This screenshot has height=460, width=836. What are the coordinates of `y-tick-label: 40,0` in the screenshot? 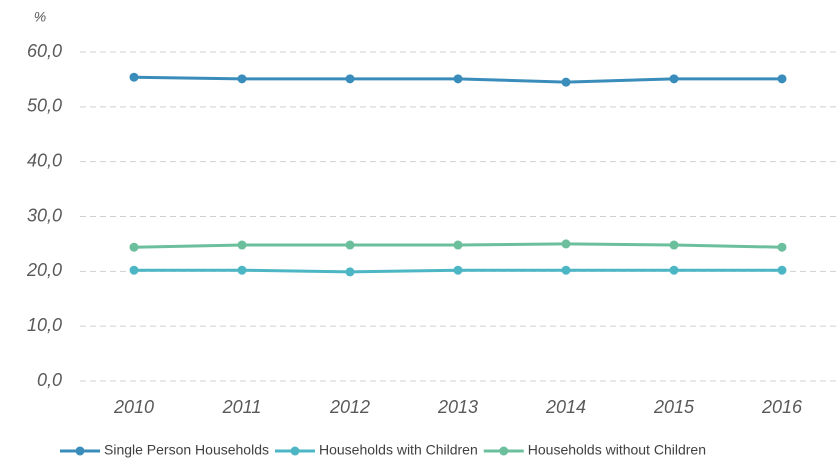 It's located at (44, 160).